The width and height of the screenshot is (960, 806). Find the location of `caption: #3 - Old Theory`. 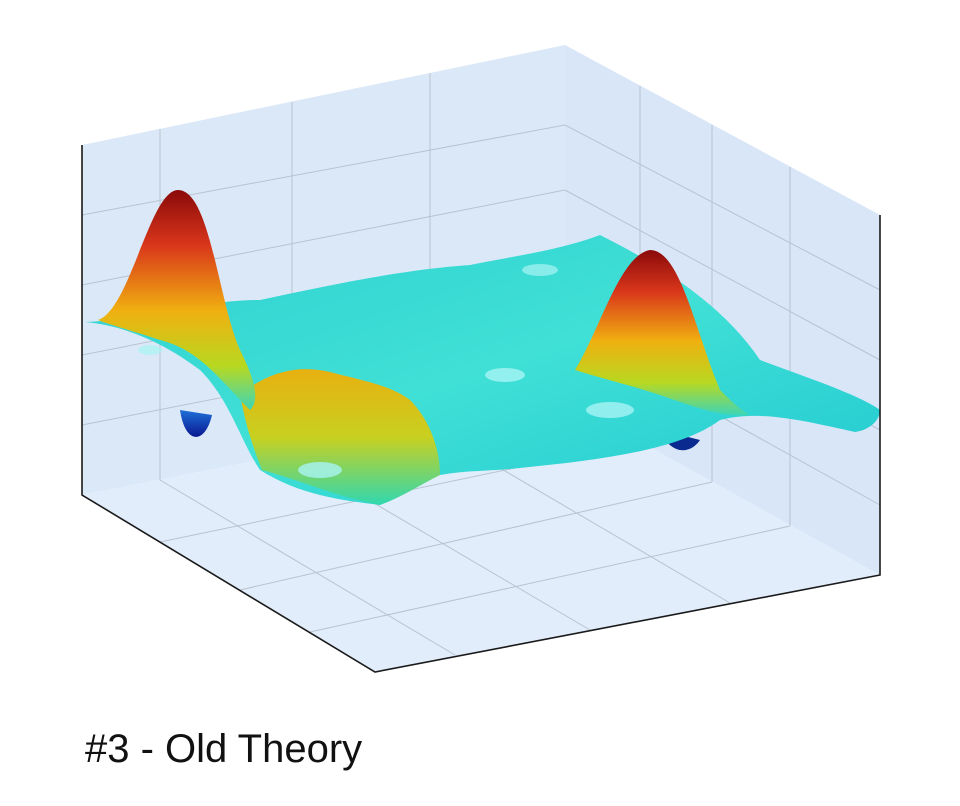

caption: #3 - Old Theory is located at coordinates (223, 749).